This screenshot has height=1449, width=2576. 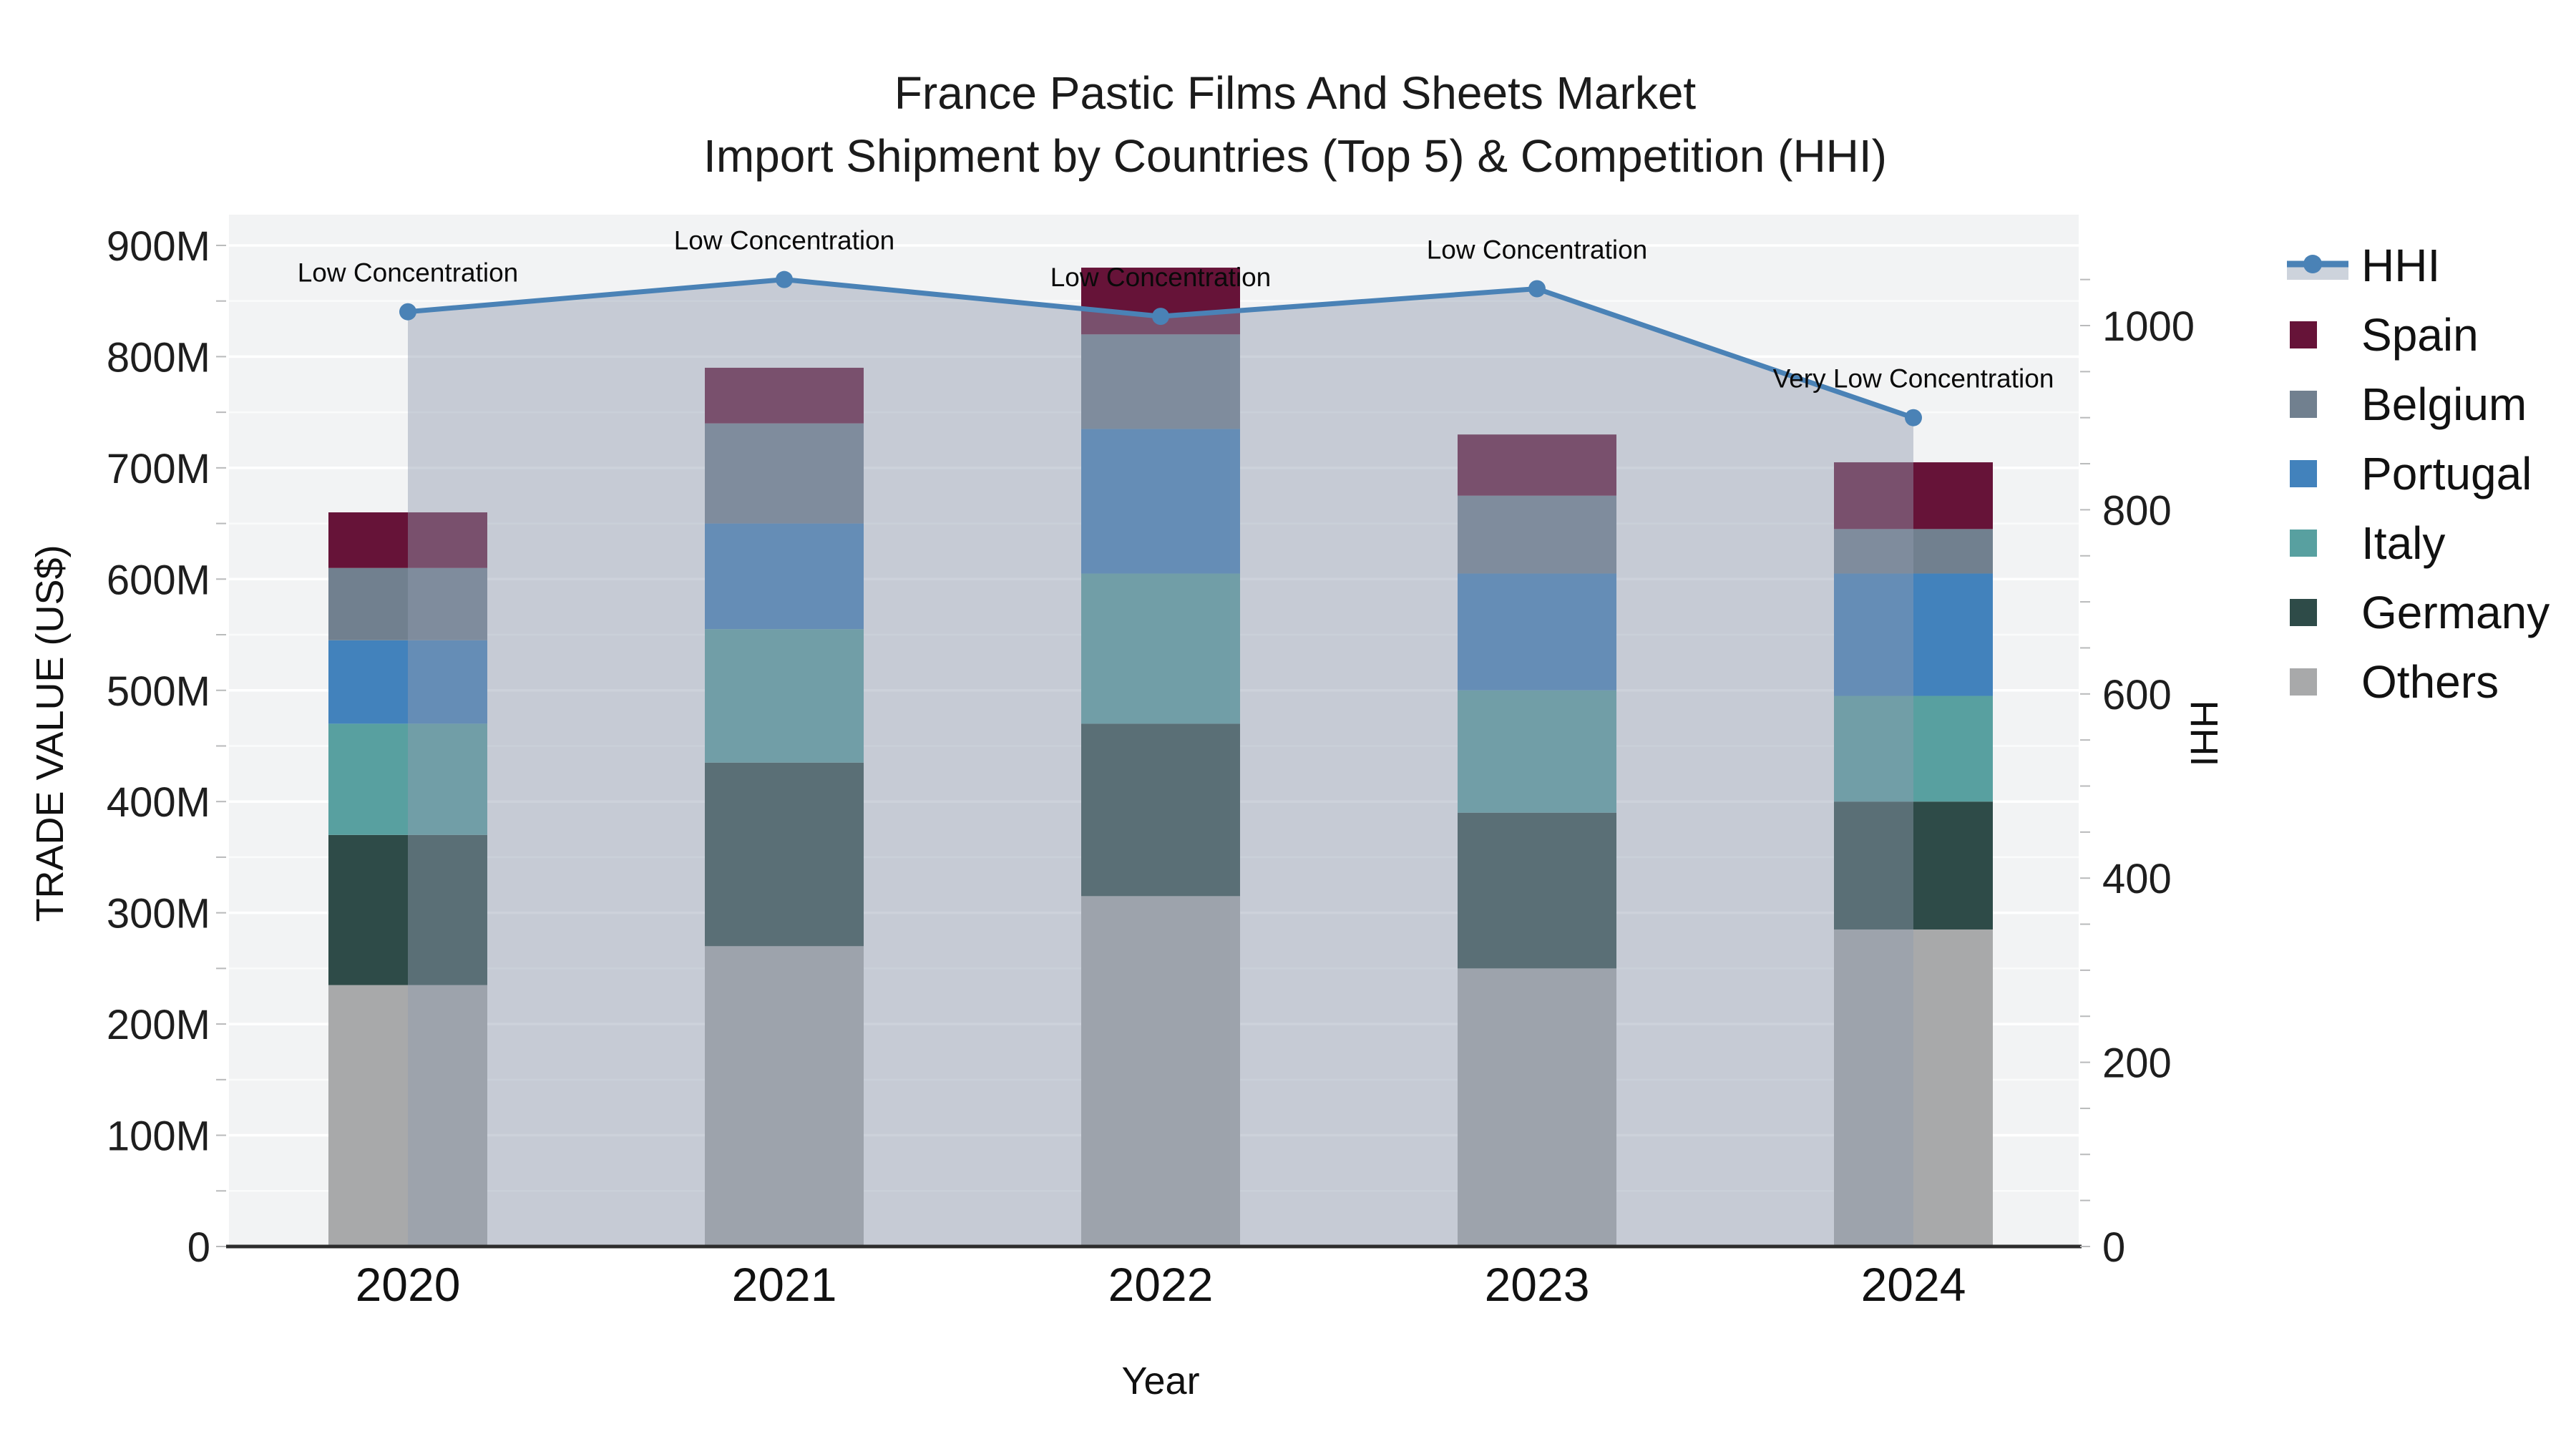 I want to click on bar-segment-others-2023, so click(x=1537, y=1107).